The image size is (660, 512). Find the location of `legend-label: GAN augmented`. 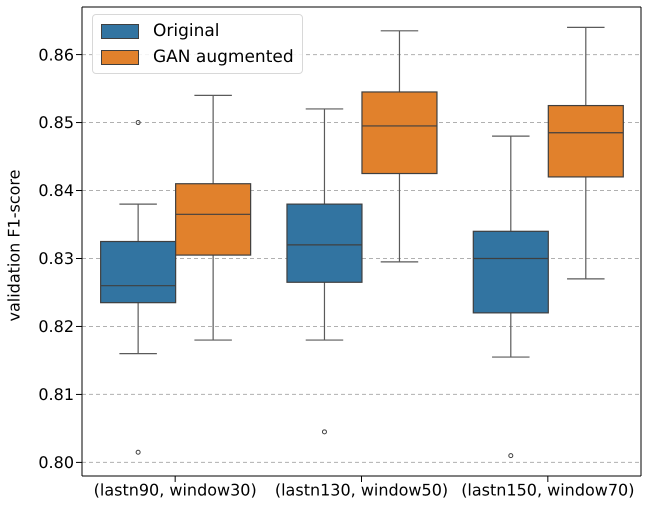

legend-label: GAN augmented is located at coordinates (223, 57).